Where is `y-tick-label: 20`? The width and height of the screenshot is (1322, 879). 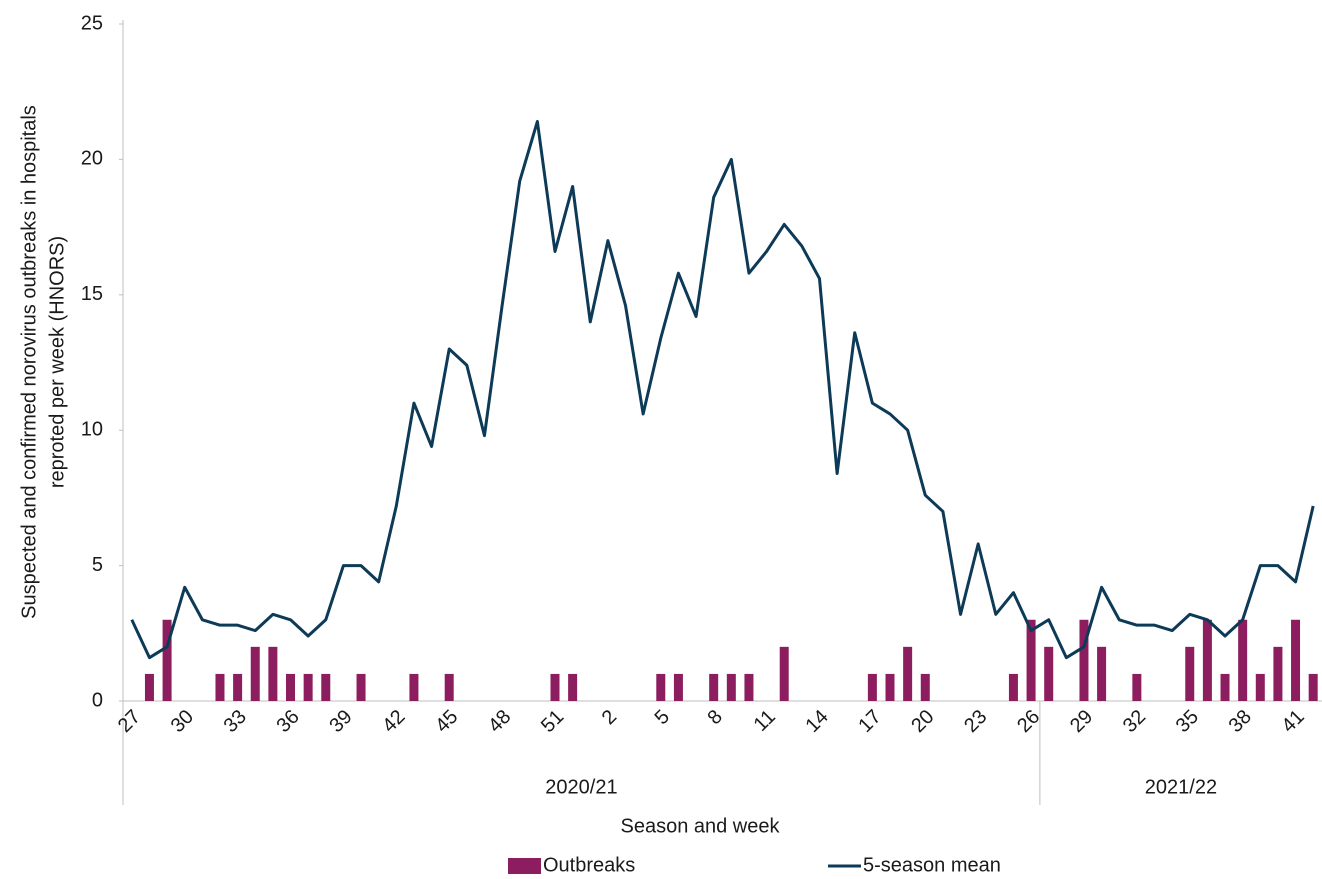
y-tick-label: 20 is located at coordinates (92, 159).